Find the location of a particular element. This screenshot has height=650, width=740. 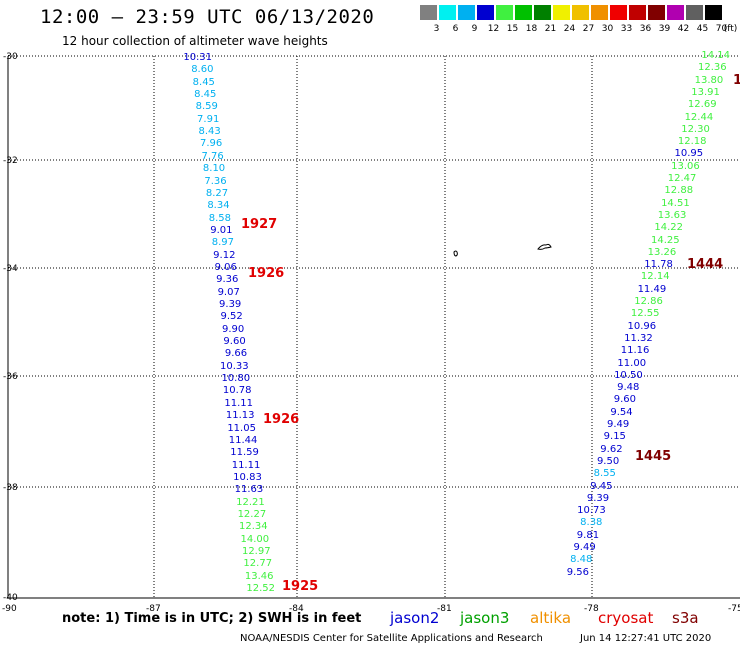

wave-height-value: 12.21 is located at coordinates (250, 502).